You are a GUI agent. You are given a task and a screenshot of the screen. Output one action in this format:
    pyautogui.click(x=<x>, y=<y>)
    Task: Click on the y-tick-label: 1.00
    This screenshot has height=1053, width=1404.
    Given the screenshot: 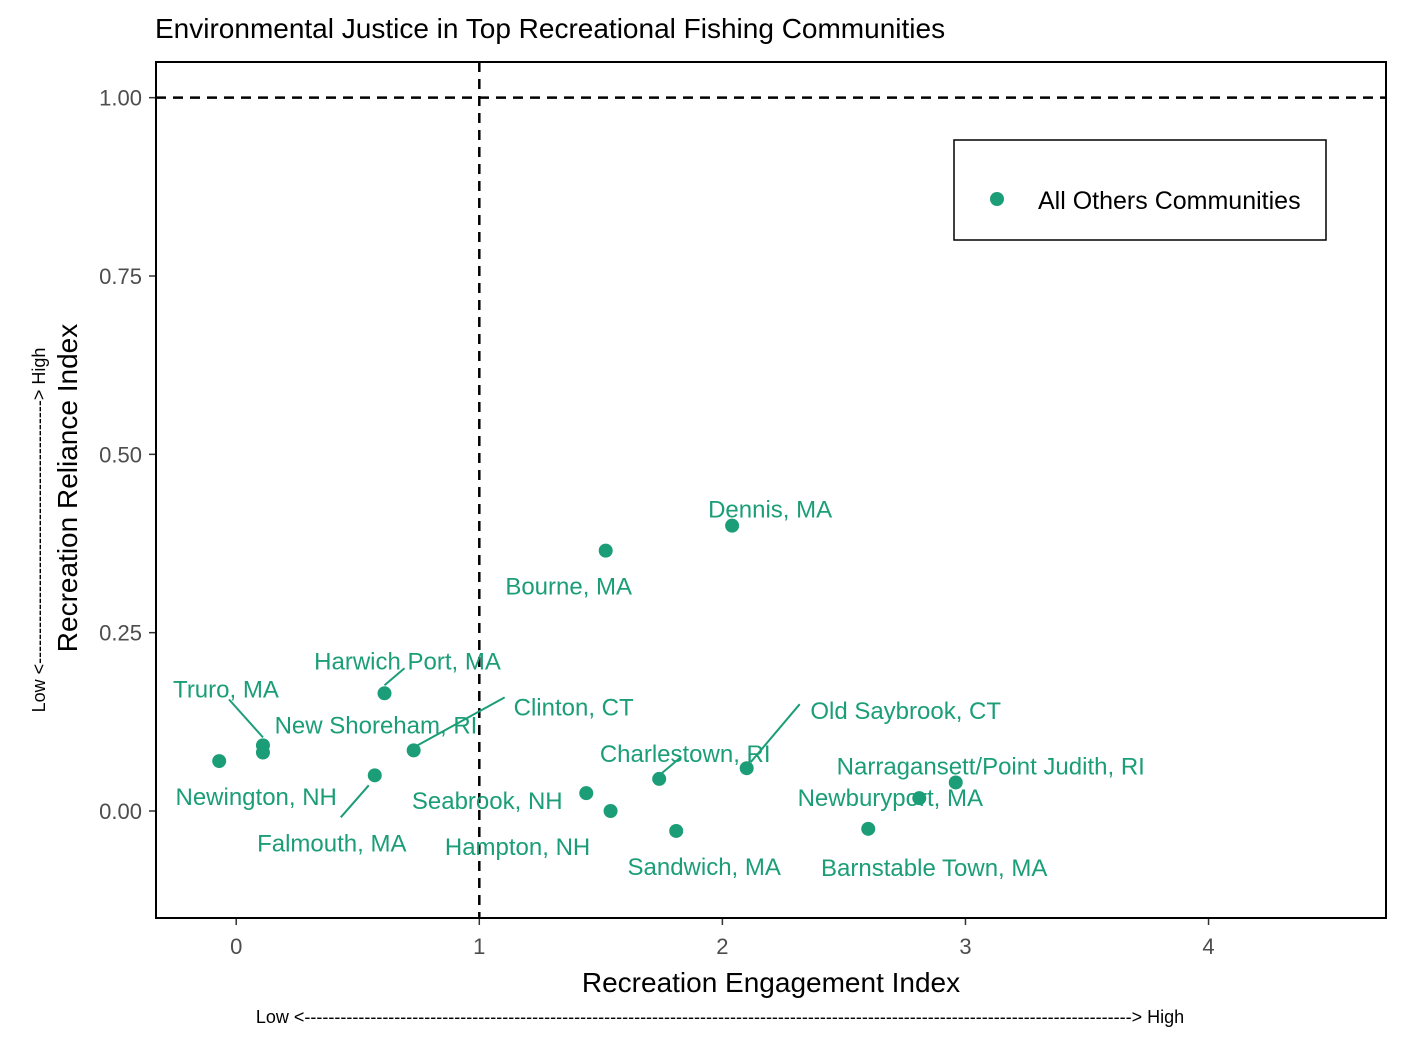 What is the action you would take?
    pyautogui.click(x=120, y=98)
    